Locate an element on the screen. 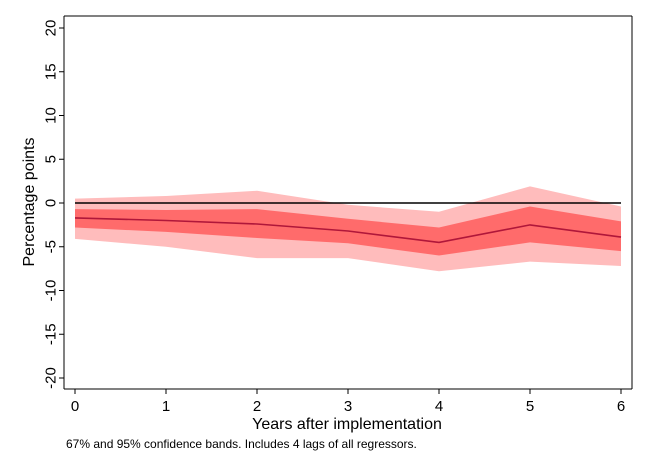 The image size is (648, 472). x-tick-label: 3 is located at coordinates (348, 406).